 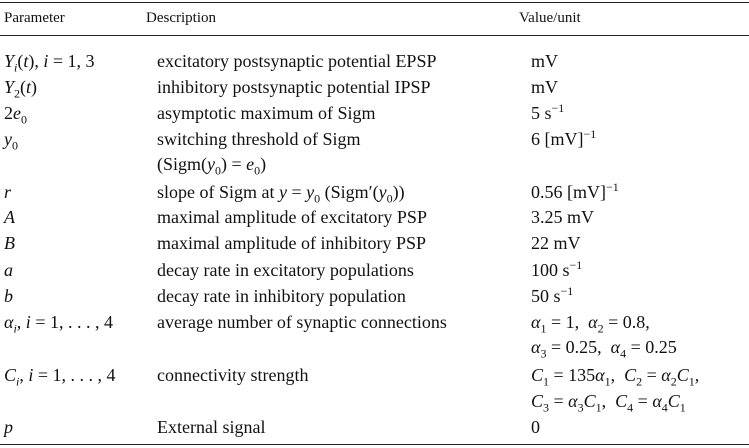 What do you see at coordinates (297, 61) in the screenshot?
I see `desc-cell: excitatory postsynaptic potential EPSP` at bounding box center [297, 61].